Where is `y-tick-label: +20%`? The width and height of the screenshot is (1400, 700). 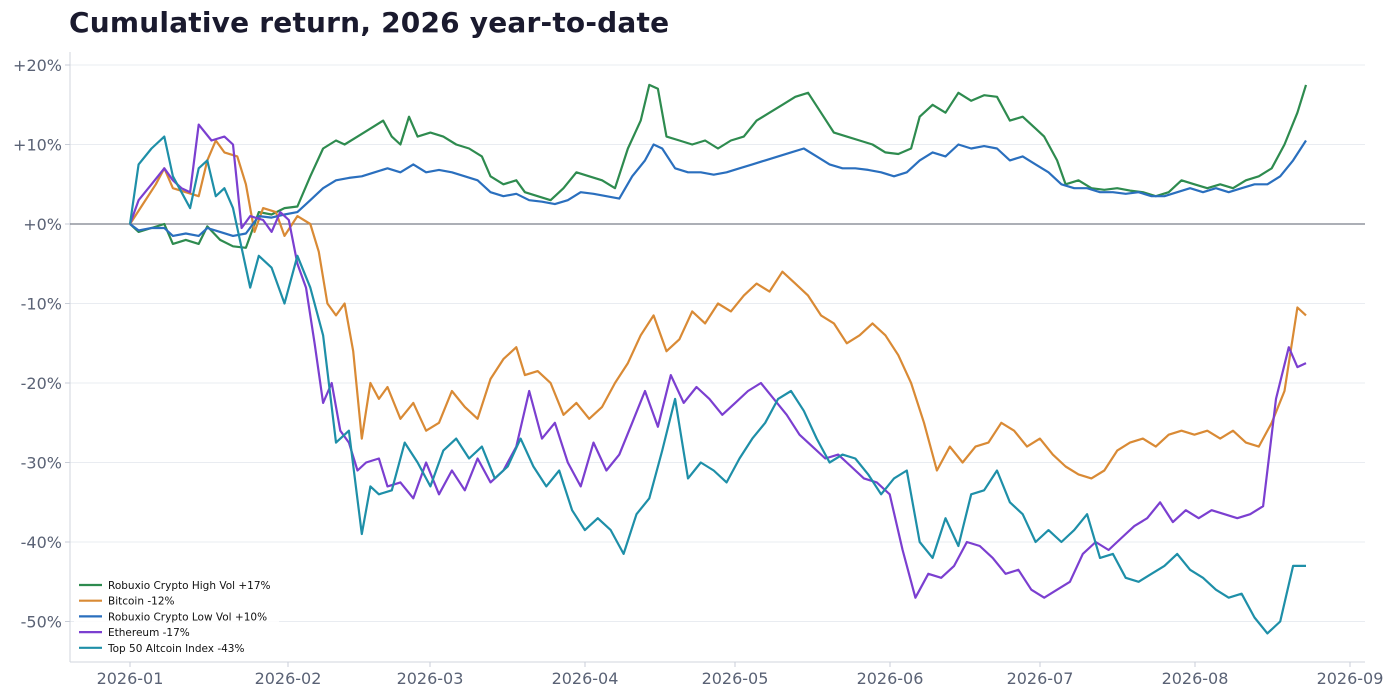 y-tick-label: +20% is located at coordinates (37, 65).